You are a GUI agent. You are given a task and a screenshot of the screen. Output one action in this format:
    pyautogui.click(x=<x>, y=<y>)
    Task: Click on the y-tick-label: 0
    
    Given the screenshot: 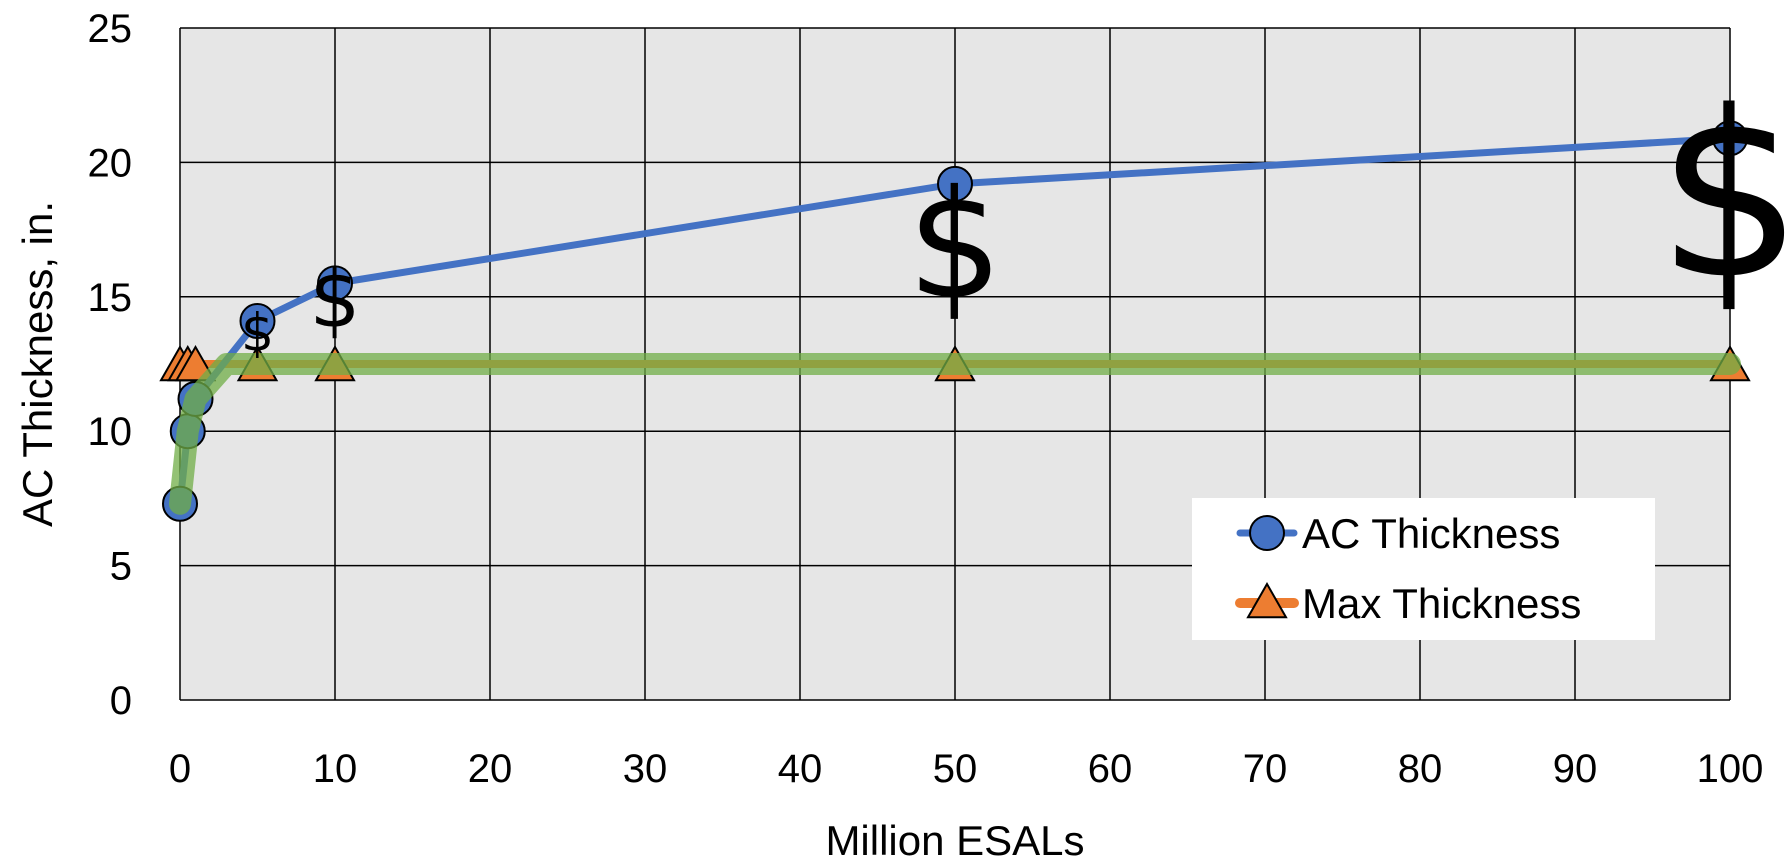 What is the action you would take?
    pyautogui.click(x=121, y=701)
    